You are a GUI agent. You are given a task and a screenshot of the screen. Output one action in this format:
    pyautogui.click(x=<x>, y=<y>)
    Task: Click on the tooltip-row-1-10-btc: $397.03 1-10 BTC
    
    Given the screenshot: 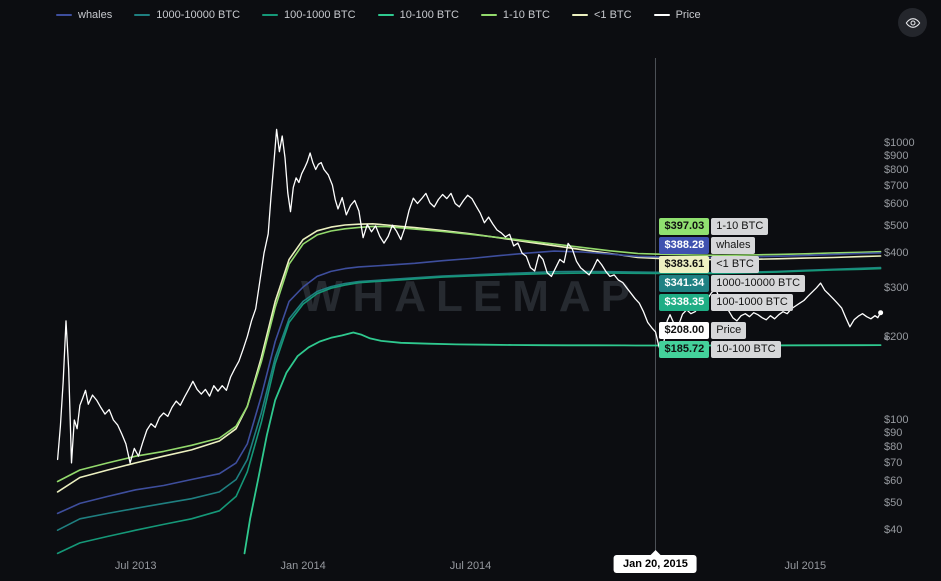 What is the action you would take?
    pyautogui.click(x=714, y=226)
    